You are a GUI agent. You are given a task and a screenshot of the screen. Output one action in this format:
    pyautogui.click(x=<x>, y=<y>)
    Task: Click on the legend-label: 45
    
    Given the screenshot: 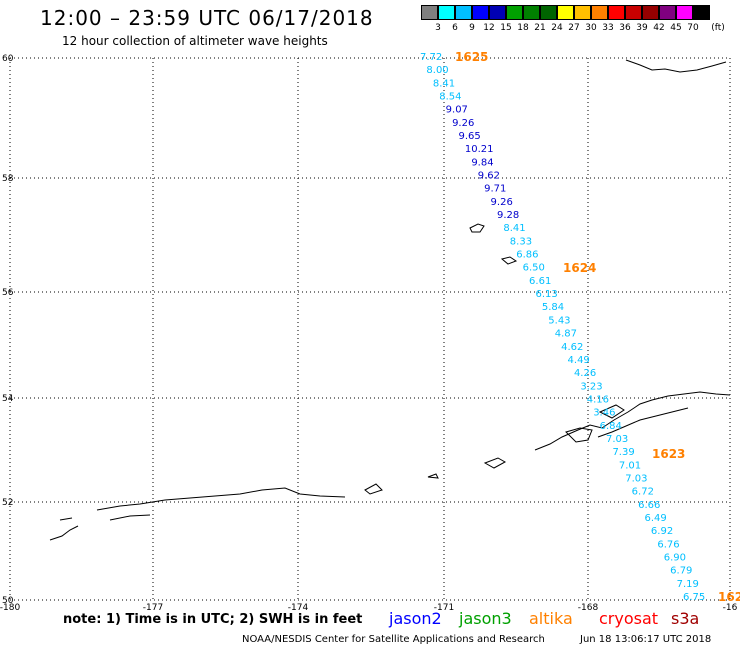 What is the action you would take?
    pyautogui.click(x=676, y=28)
    